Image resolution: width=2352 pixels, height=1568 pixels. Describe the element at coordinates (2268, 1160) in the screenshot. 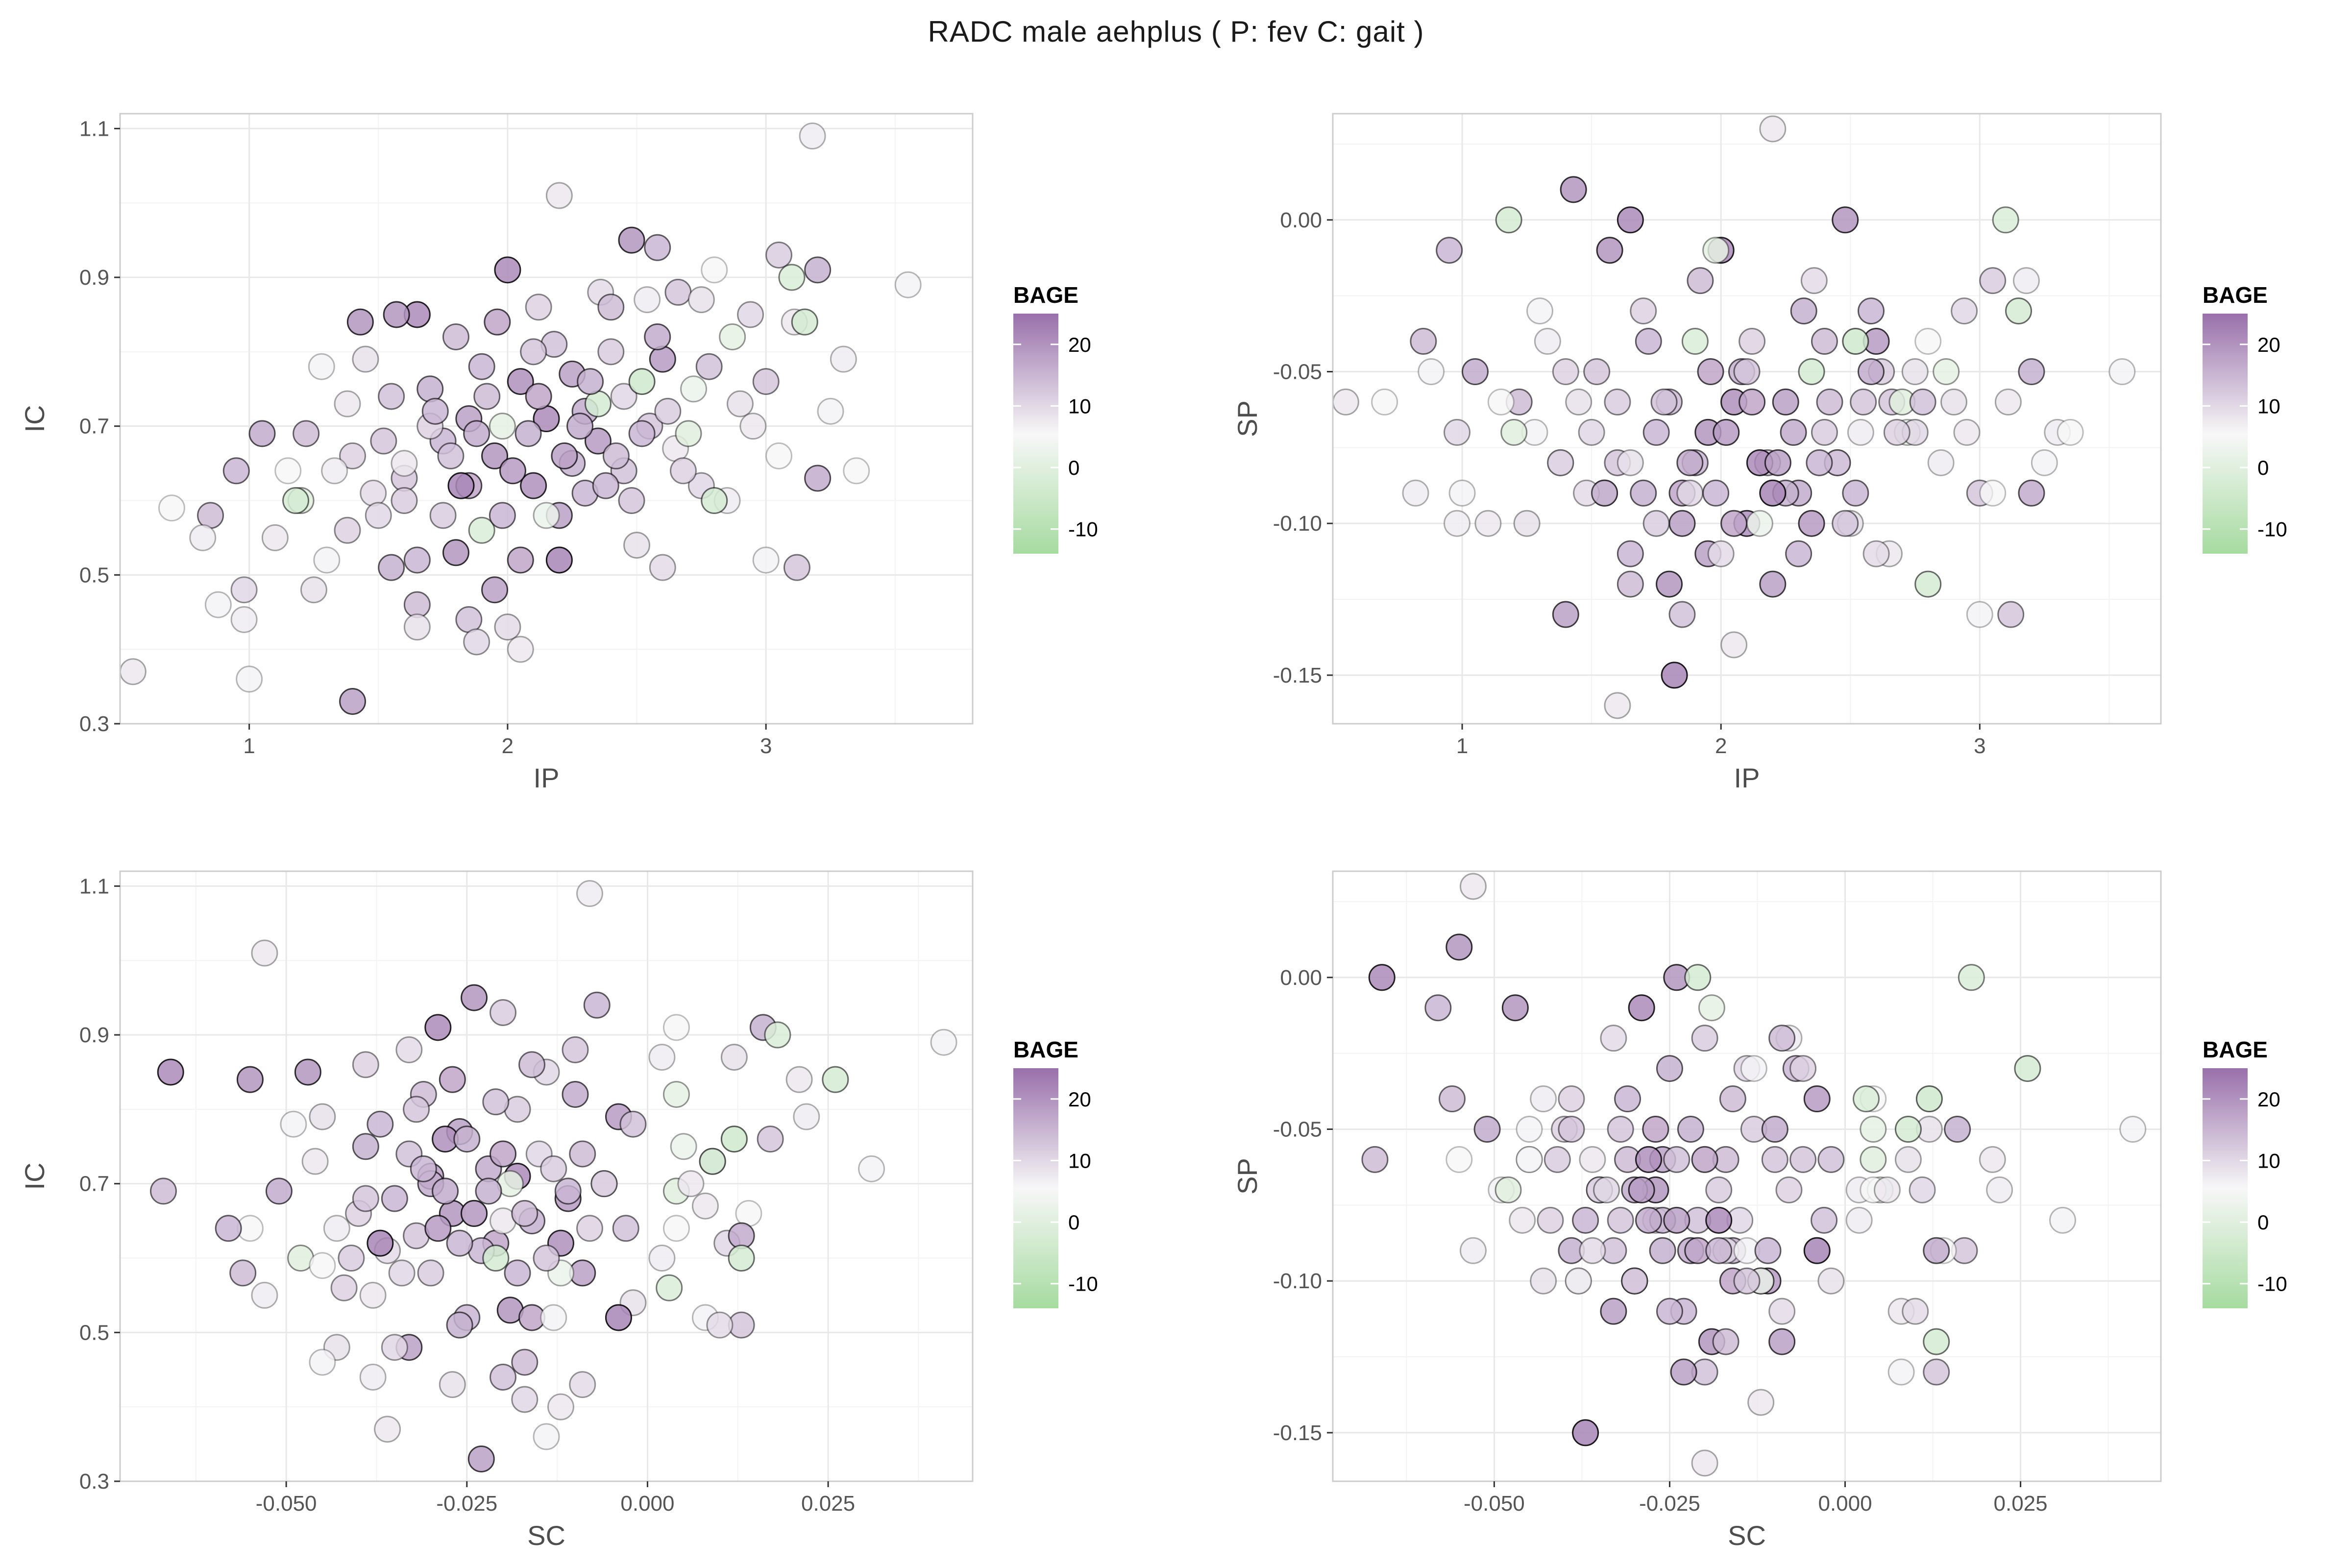

I see `legend-tick-label: 10` at that location.